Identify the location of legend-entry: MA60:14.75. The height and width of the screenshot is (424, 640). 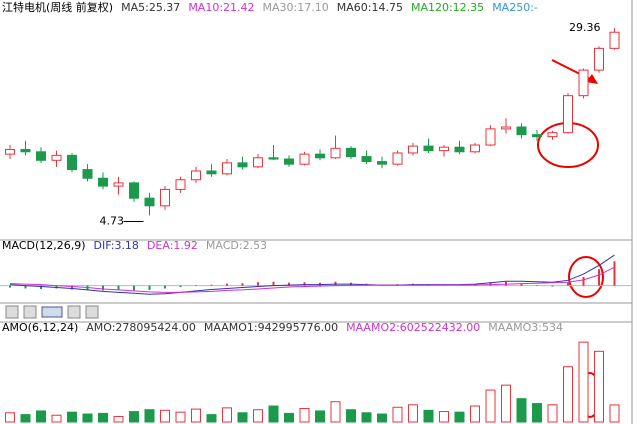
(370, 7).